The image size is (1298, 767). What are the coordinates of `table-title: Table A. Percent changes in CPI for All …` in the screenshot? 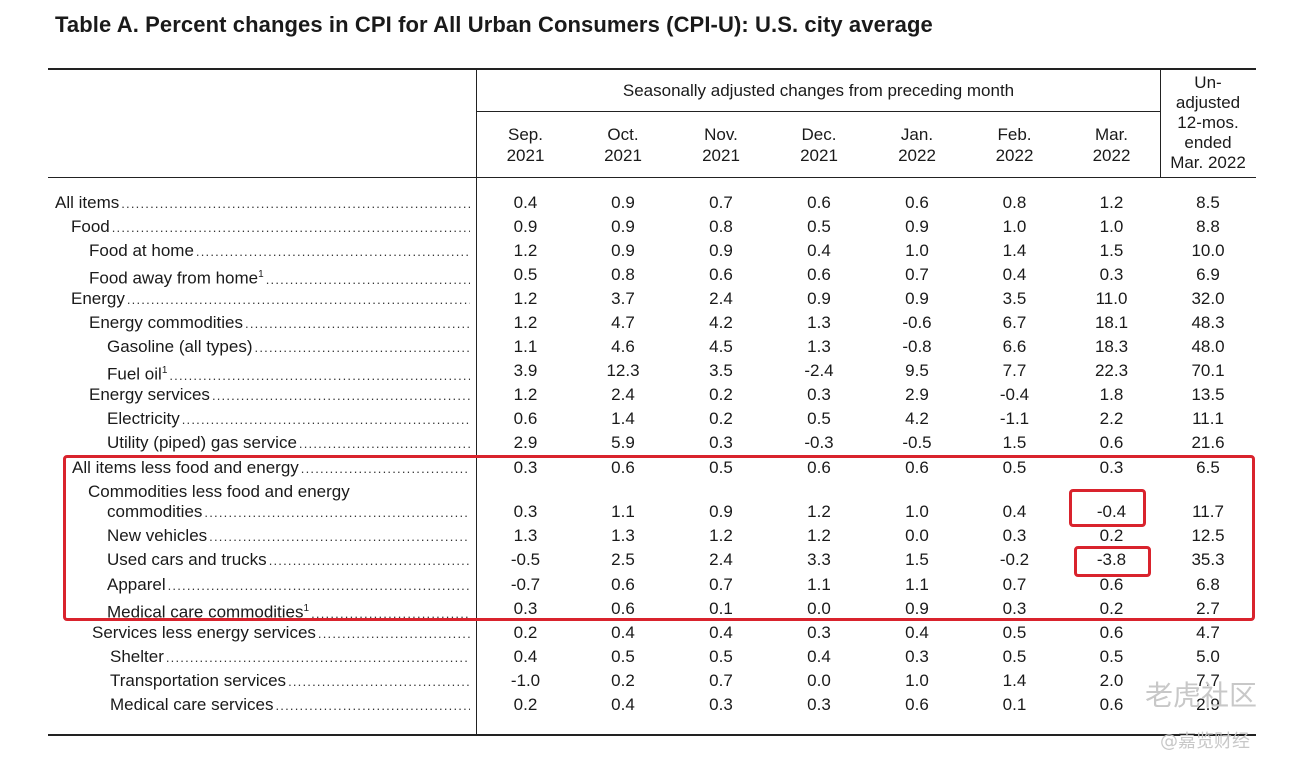 It's located at (494, 24).